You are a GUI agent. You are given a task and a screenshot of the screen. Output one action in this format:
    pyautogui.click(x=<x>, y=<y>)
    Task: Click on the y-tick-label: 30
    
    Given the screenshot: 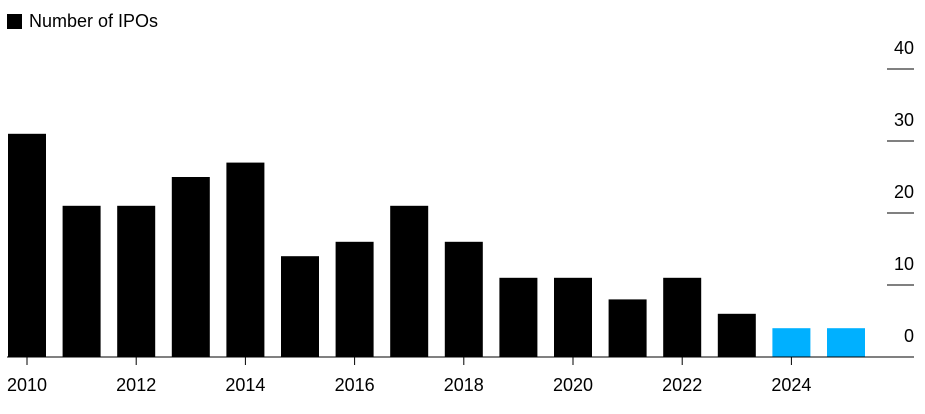 What is the action you would take?
    pyautogui.click(x=904, y=120)
    